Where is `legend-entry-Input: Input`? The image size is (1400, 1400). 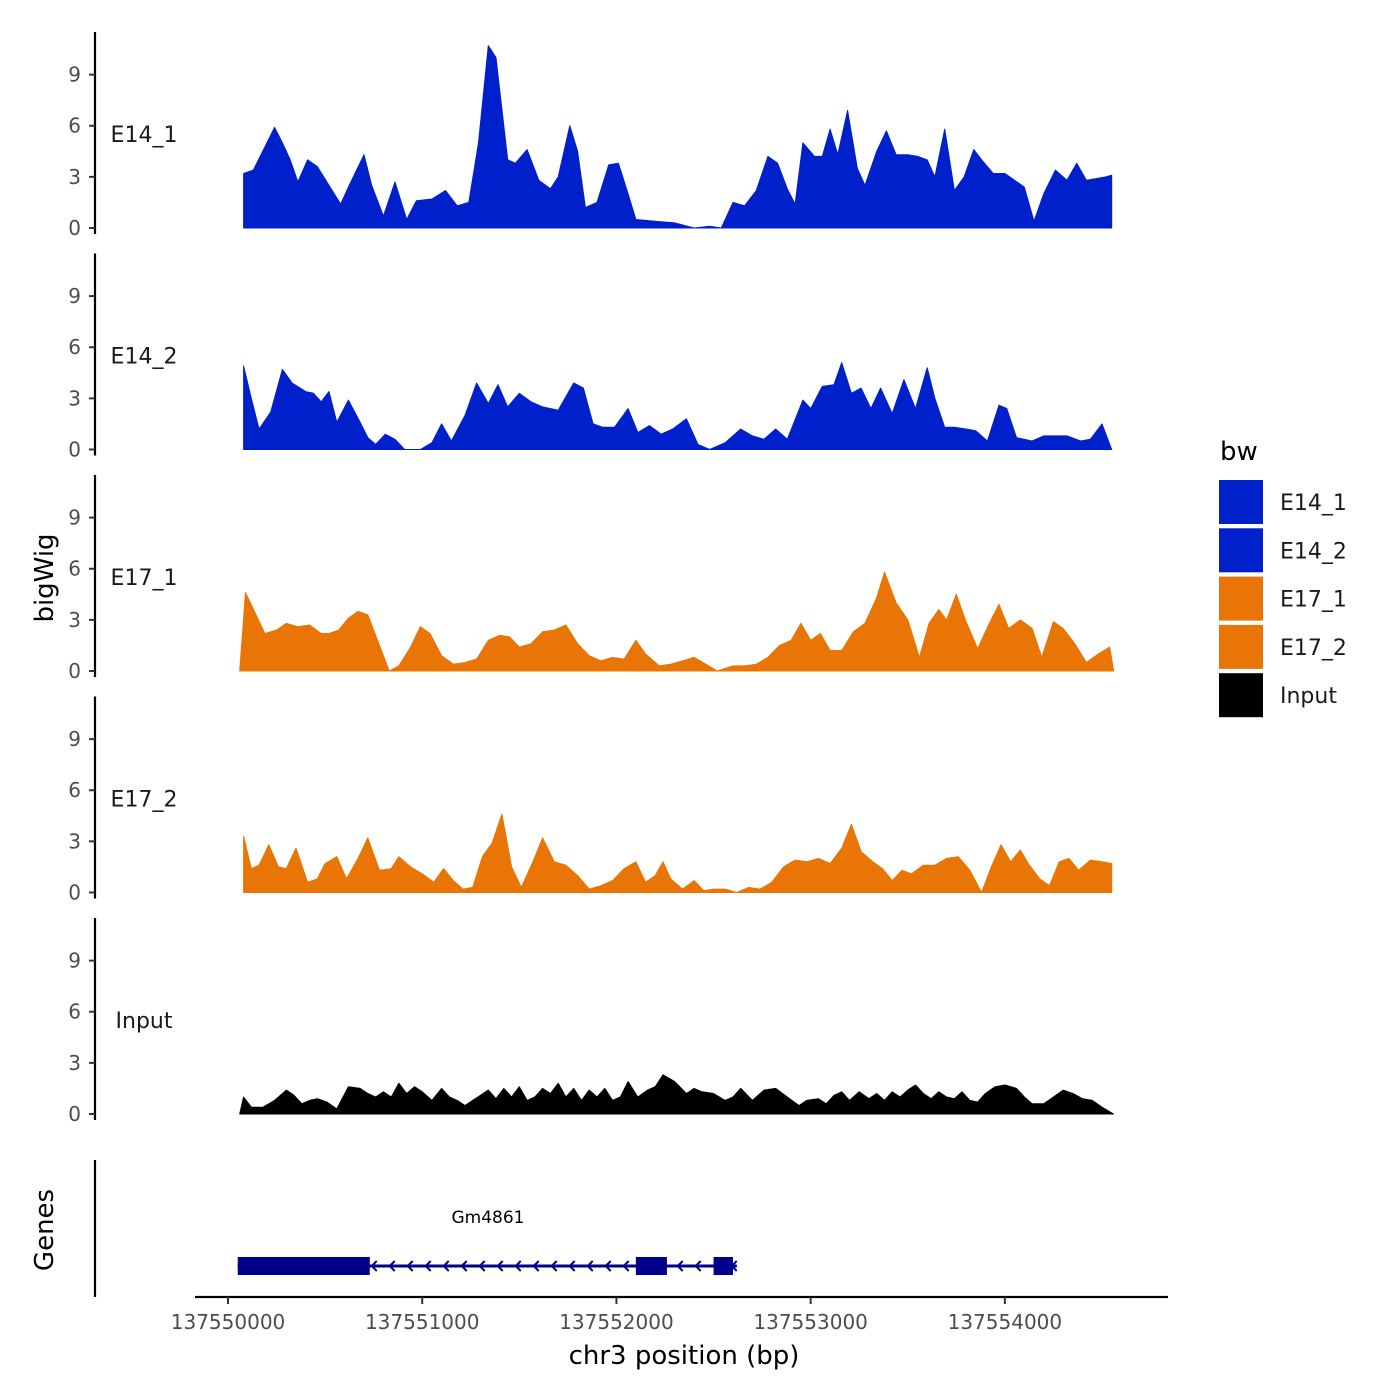 legend-entry-Input: Input is located at coordinates (1278, 695).